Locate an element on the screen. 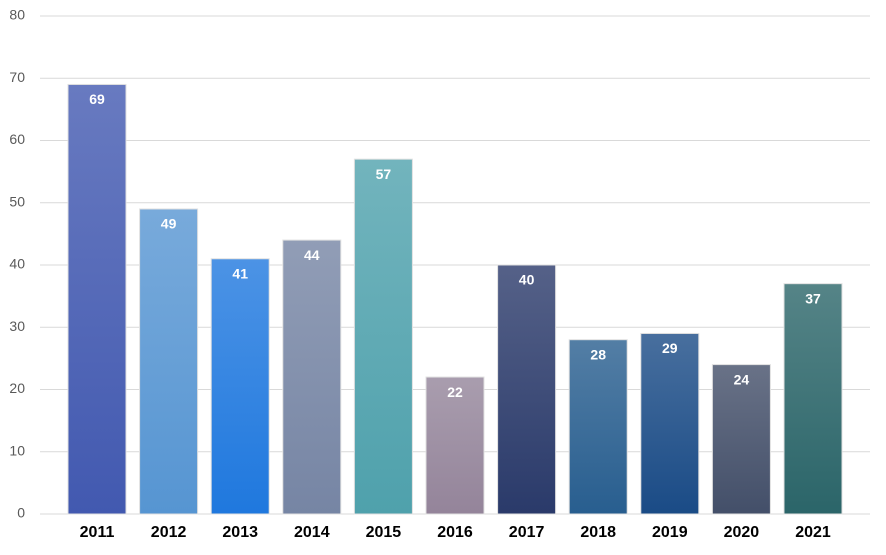 The image size is (886, 555). value-label: 37 is located at coordinates (813, 298).